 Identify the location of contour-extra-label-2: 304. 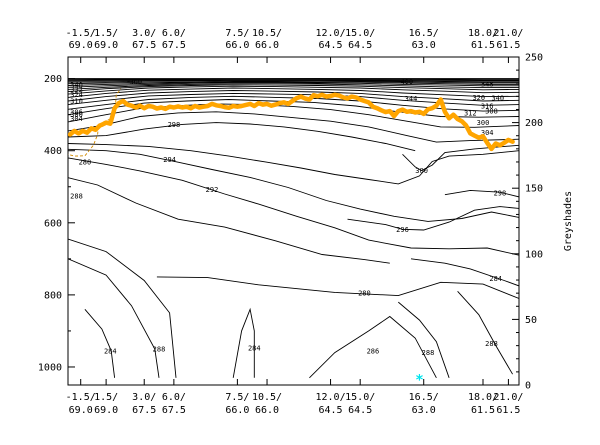
(487, 133).